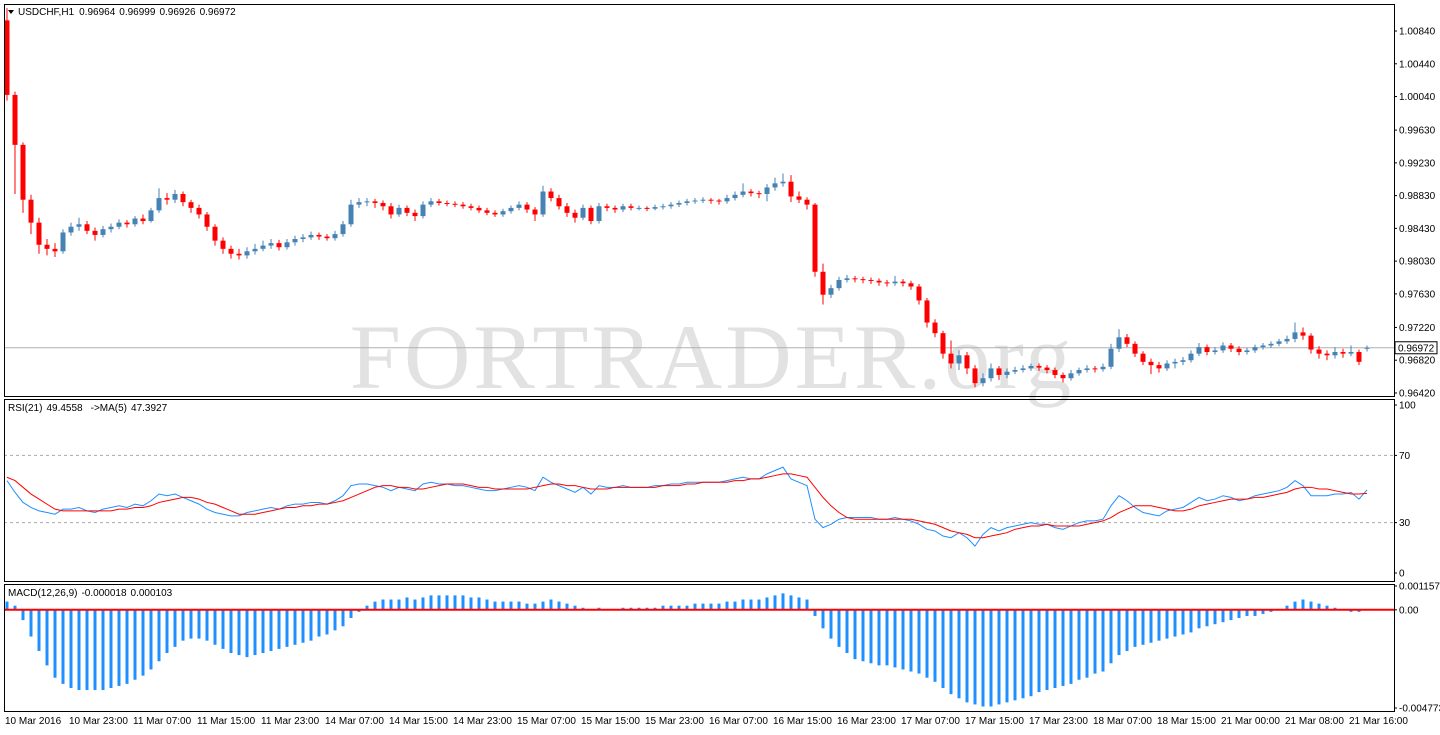  I want to click on price-label: 0.96972, so click(1416, 348).